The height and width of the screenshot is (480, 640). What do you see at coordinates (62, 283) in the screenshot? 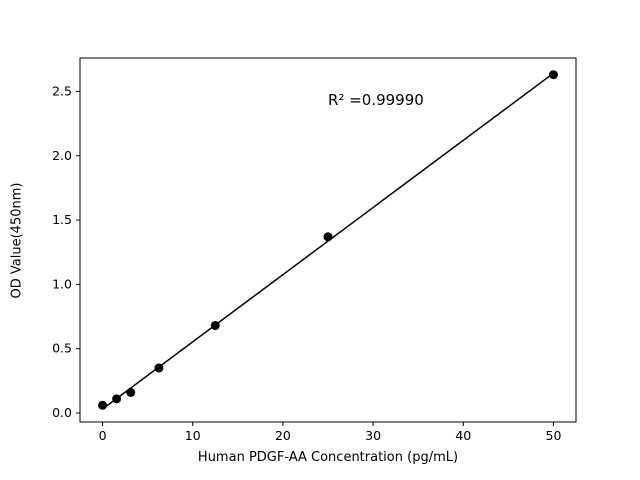
I see `y-tick-label: 1.0` at bounding box center [62, 283].